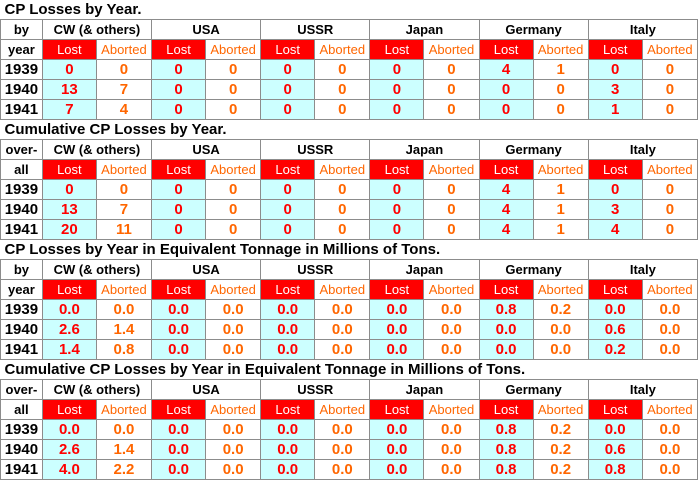 Image resolution: width=698 pixels, height=480 pixels. I want to click on lost-value-cell: 2.6, so click(69, 449).